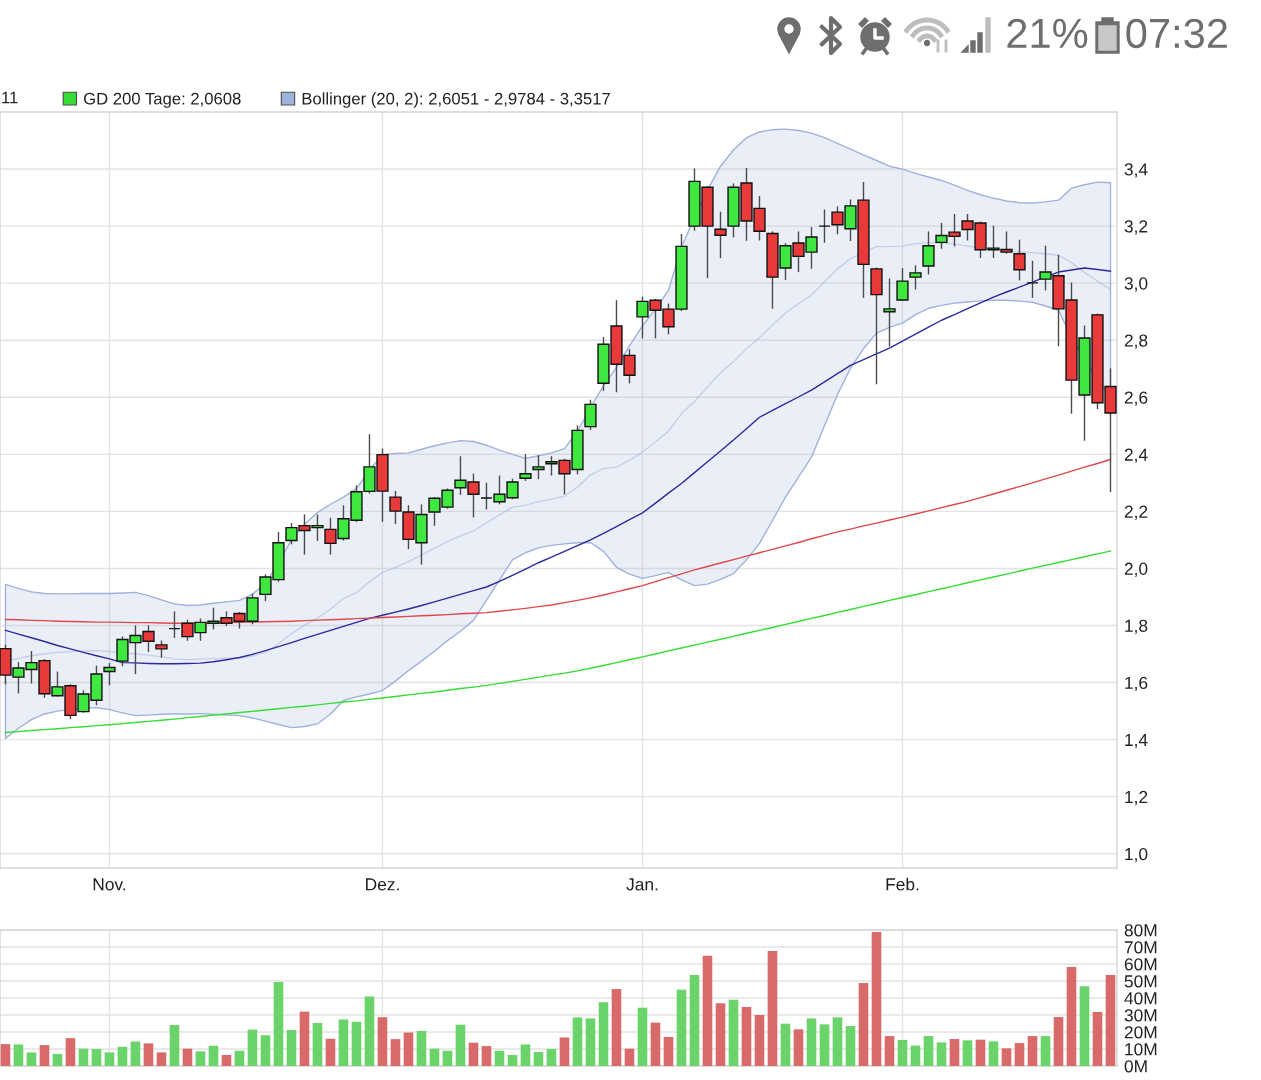 Image resolution: width=1261 pixels, height=1080 pixels. Describe the element at coordinates (1136, 512) in the screenshot. I see `y-tick-label: 2,2` at that location.